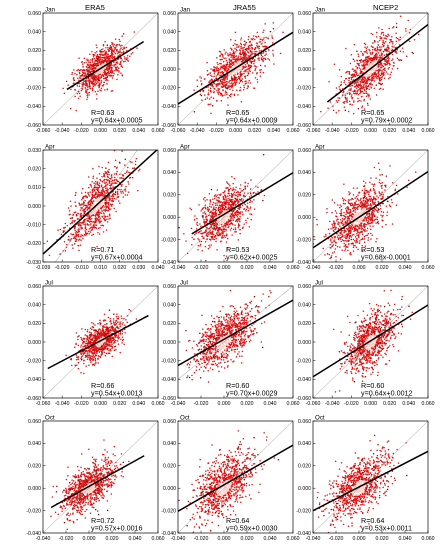 This screenshot has height=550, width=447. Describe the element at coordinates (158, 131) in the screenshot. I see `x-tick-label: 0.060` at that location.